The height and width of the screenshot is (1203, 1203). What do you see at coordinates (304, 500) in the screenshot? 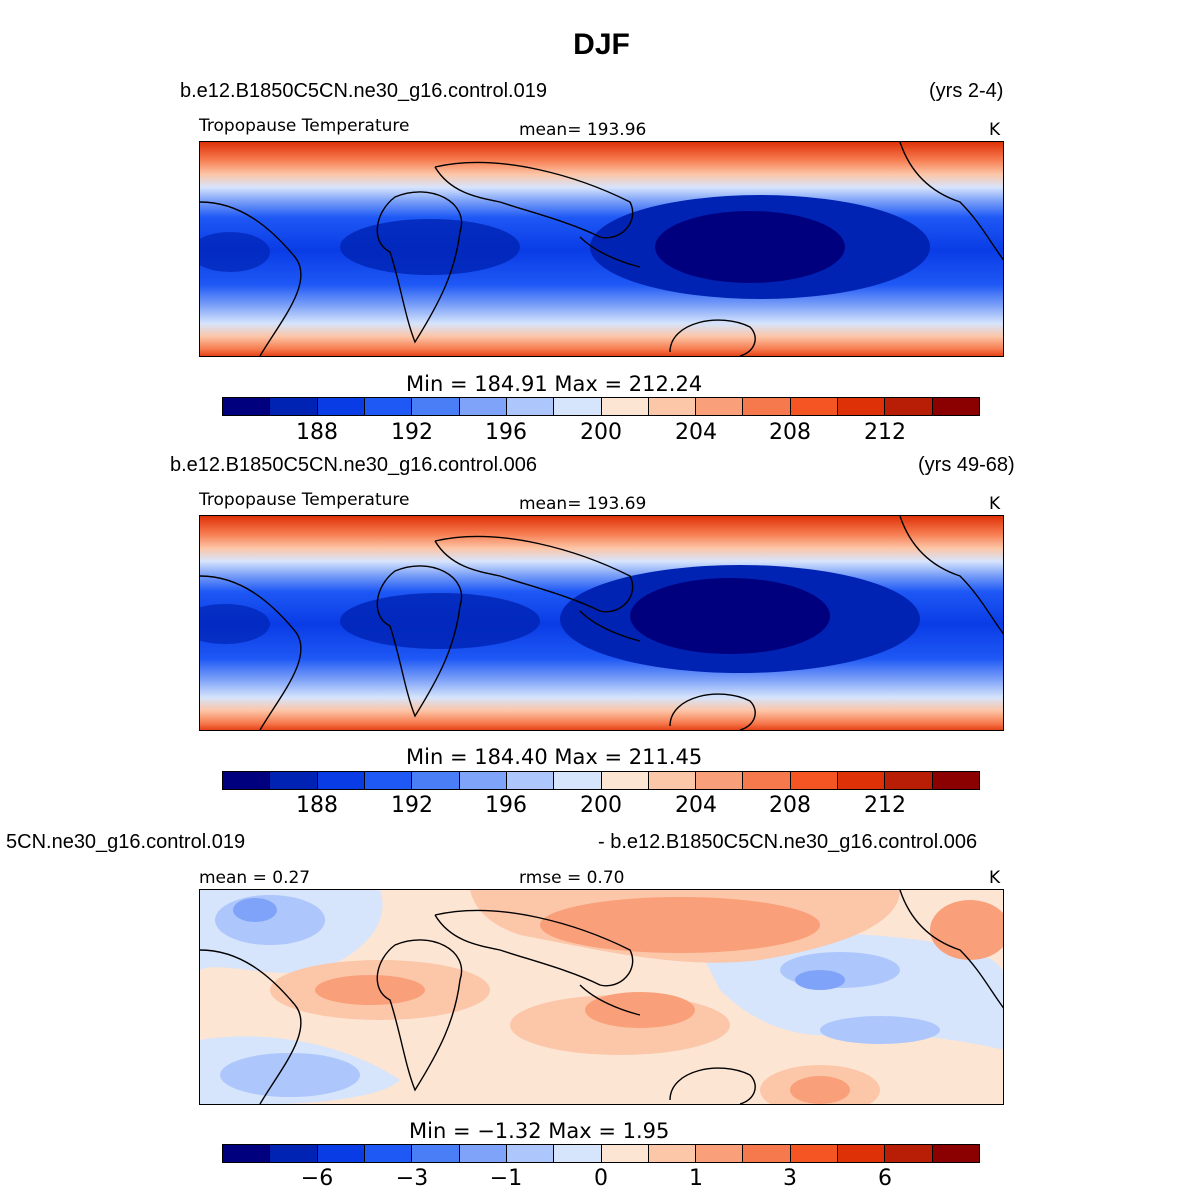
I see `panel2-variable: Tropopause Temperature` at bounding box center [304, 500].